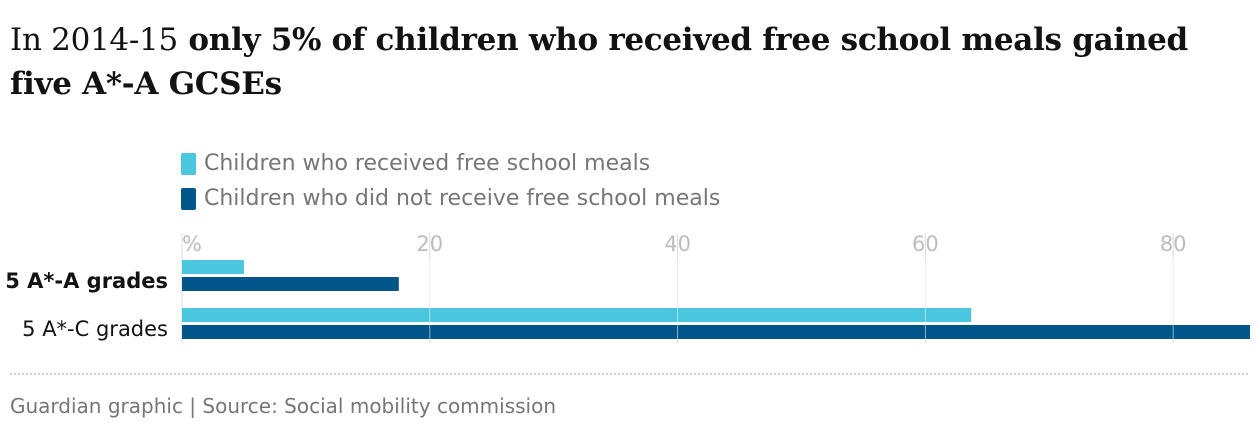  Describe the element at coordinates (86, 281) in the screenshot. I see `category-label-0: 5 A*-A grades` at that location.